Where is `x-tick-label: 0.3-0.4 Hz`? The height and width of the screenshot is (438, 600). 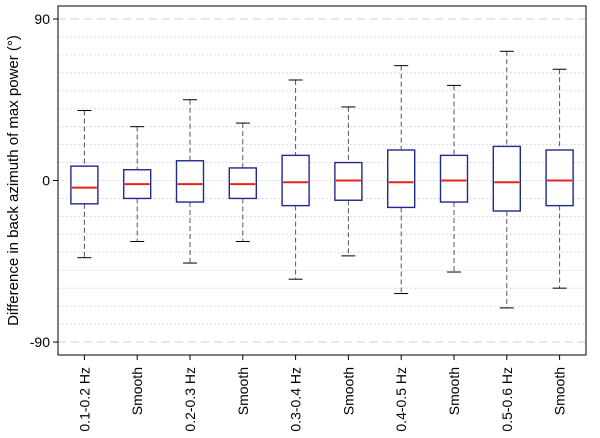 x-tick-label: 0.3-0.4 Hz is located at coordinates (296, 399).